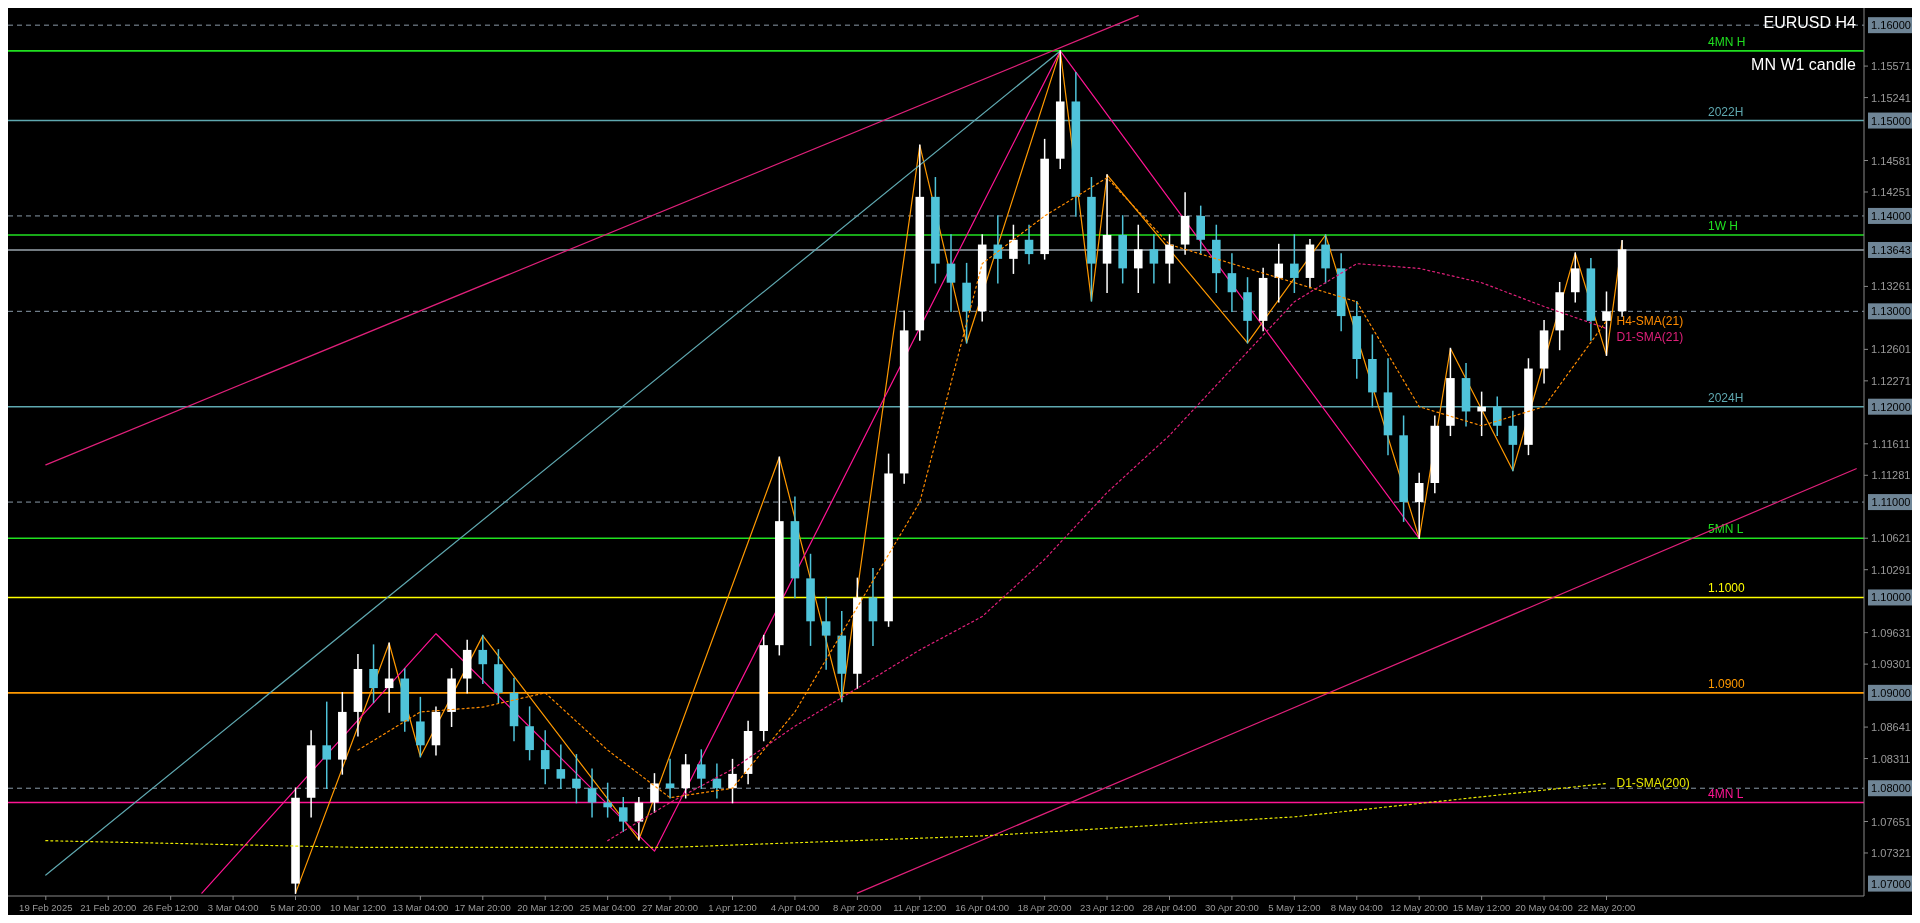 The image size is (1920, 923). What do you see at coordinates (1653, 783) in the screenshot?
I see `series-label: D1-SMA(200)` at bounding box center [1653, 783].